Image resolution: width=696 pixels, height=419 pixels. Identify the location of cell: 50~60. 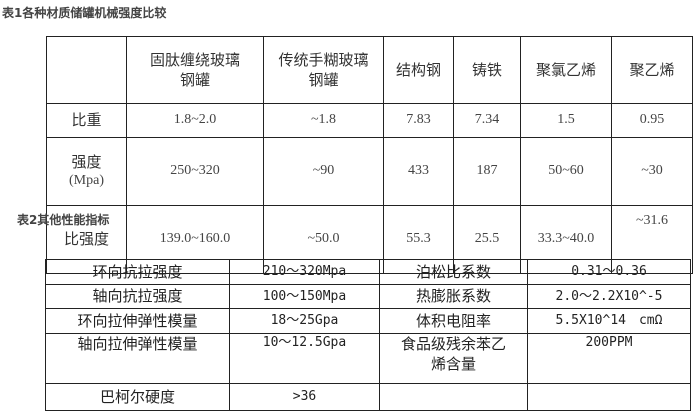
(566, 171).